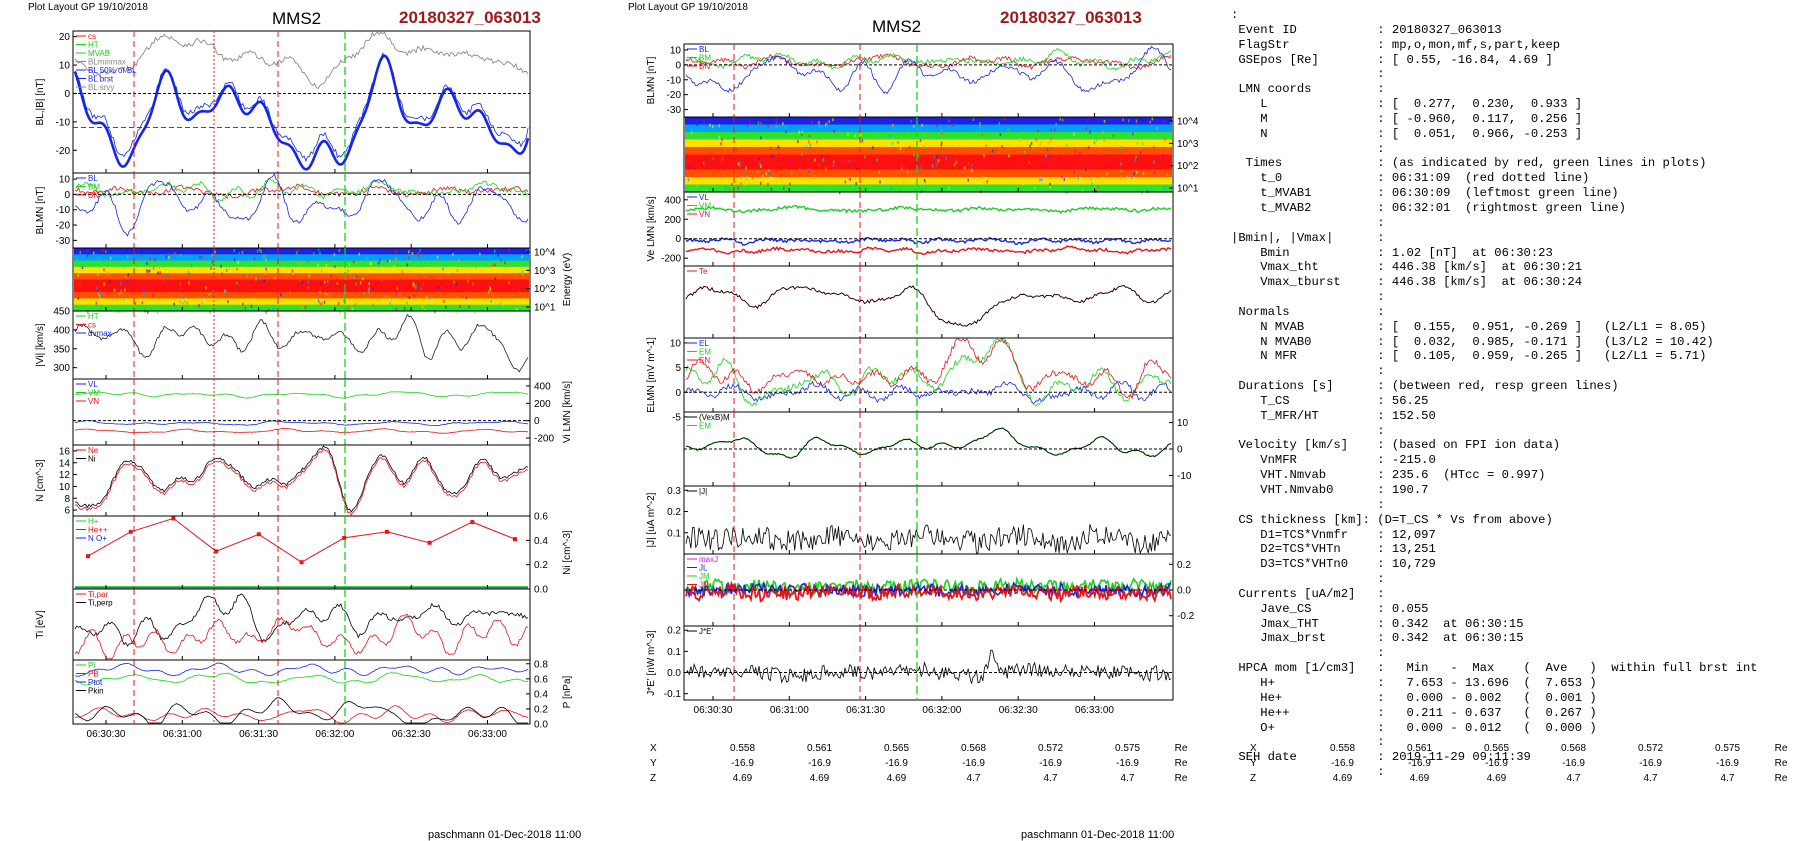 The width and height of the screenshot is (1804, 841). What do you see at coordinates (541, 541) in the screenshot?
I see `y-tick-label: 0.4` at bounding box center [541, 541].